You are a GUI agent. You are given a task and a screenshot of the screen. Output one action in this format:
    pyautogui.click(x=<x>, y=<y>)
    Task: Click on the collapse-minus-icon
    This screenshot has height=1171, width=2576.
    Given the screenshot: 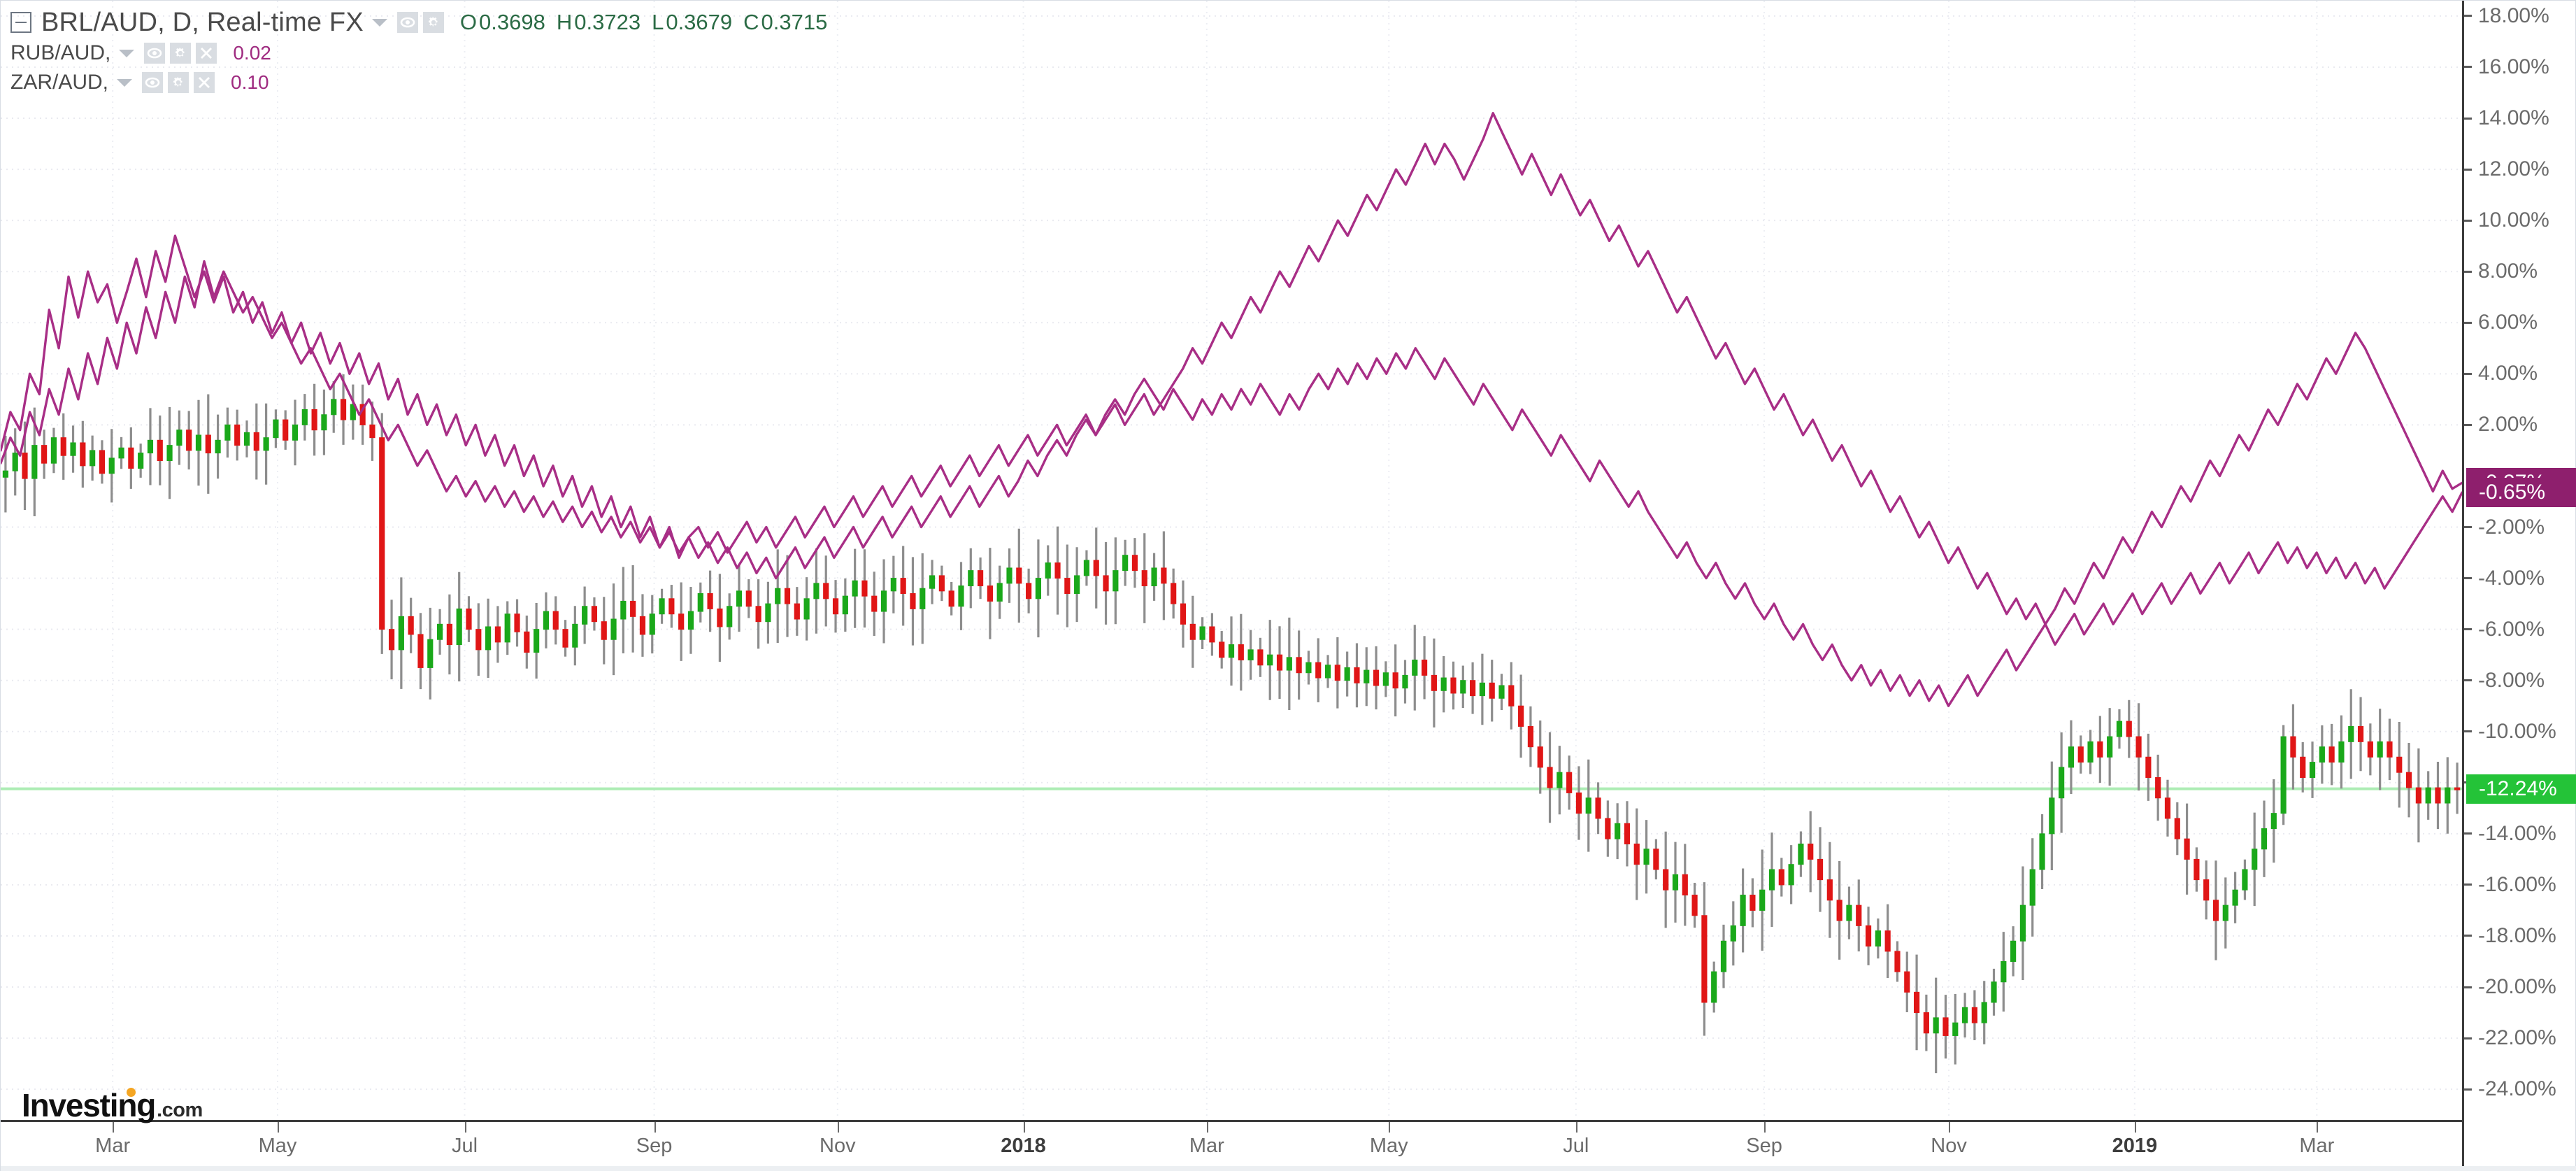 What is the action you would take?
    pyautogui.click(x=20, y=22)
    